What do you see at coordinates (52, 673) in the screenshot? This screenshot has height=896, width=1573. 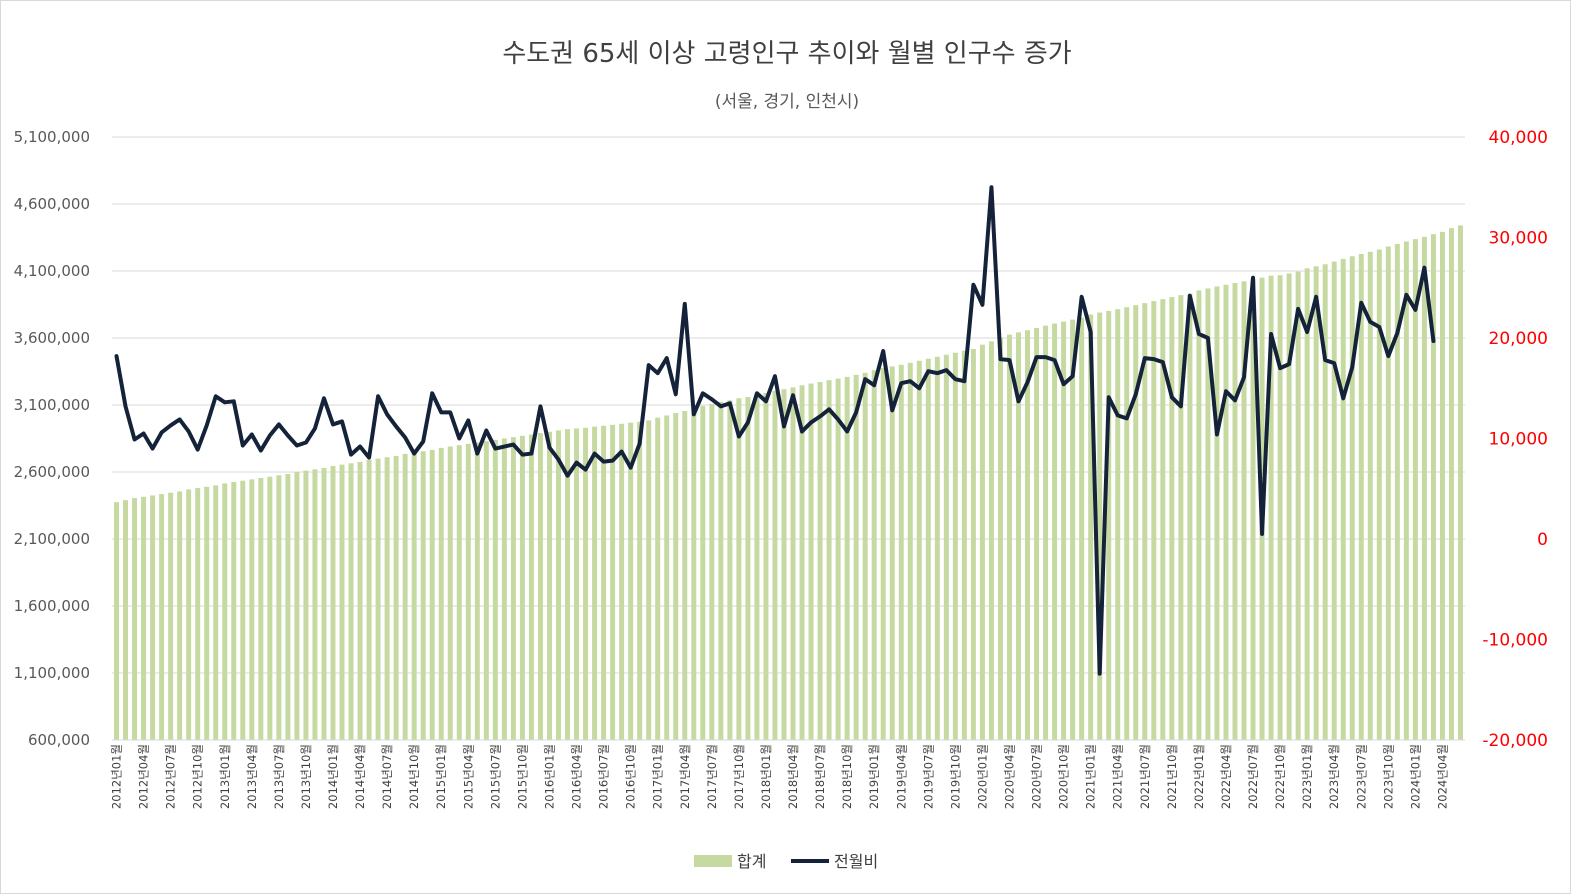 I see `left-tick-label: 1,100,000` at bounding box center [52, 673].